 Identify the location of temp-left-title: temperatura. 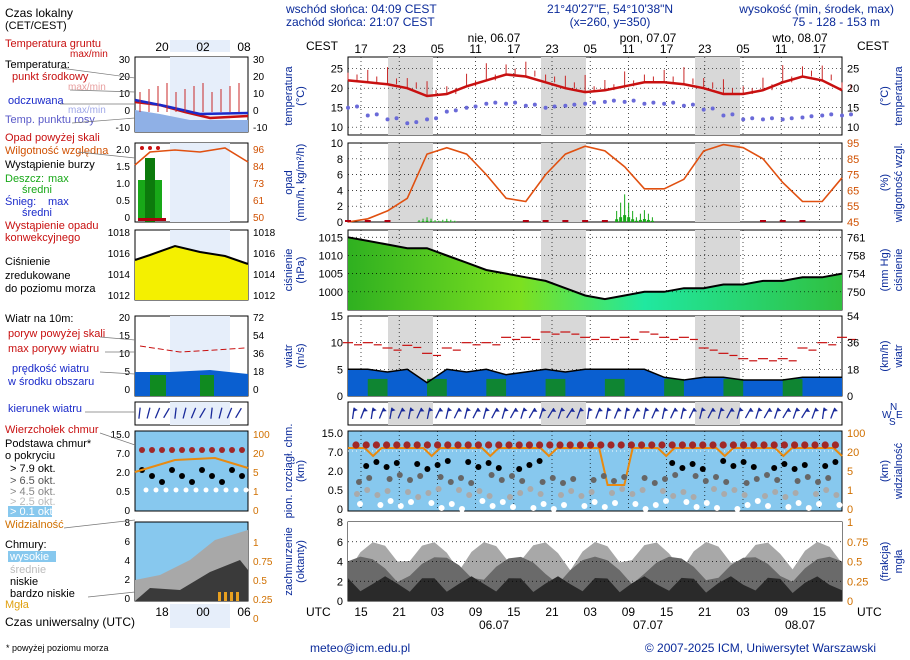
(289, 95).